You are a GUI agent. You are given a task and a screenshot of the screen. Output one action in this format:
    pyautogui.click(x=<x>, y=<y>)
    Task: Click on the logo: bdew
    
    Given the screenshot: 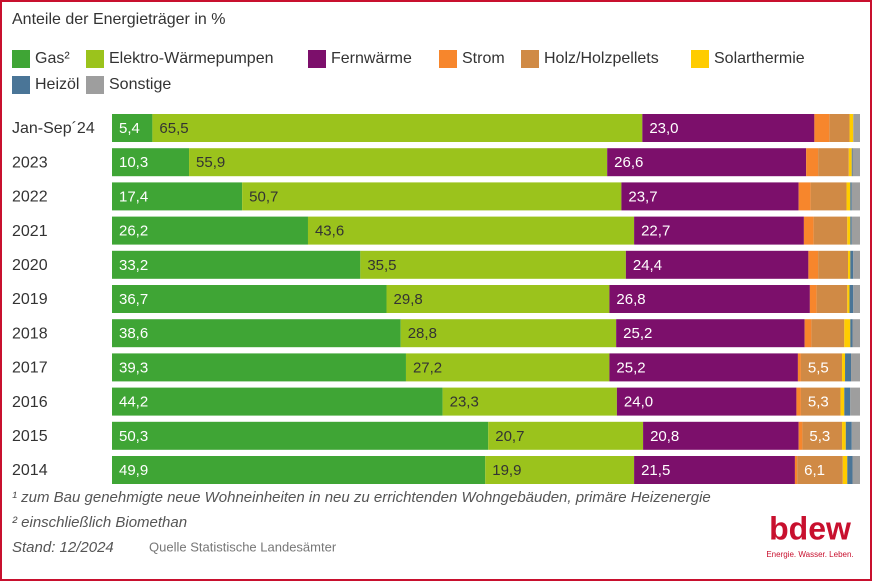 What is the action you would take?
    pyautogui.click(x=810, y=528)
    